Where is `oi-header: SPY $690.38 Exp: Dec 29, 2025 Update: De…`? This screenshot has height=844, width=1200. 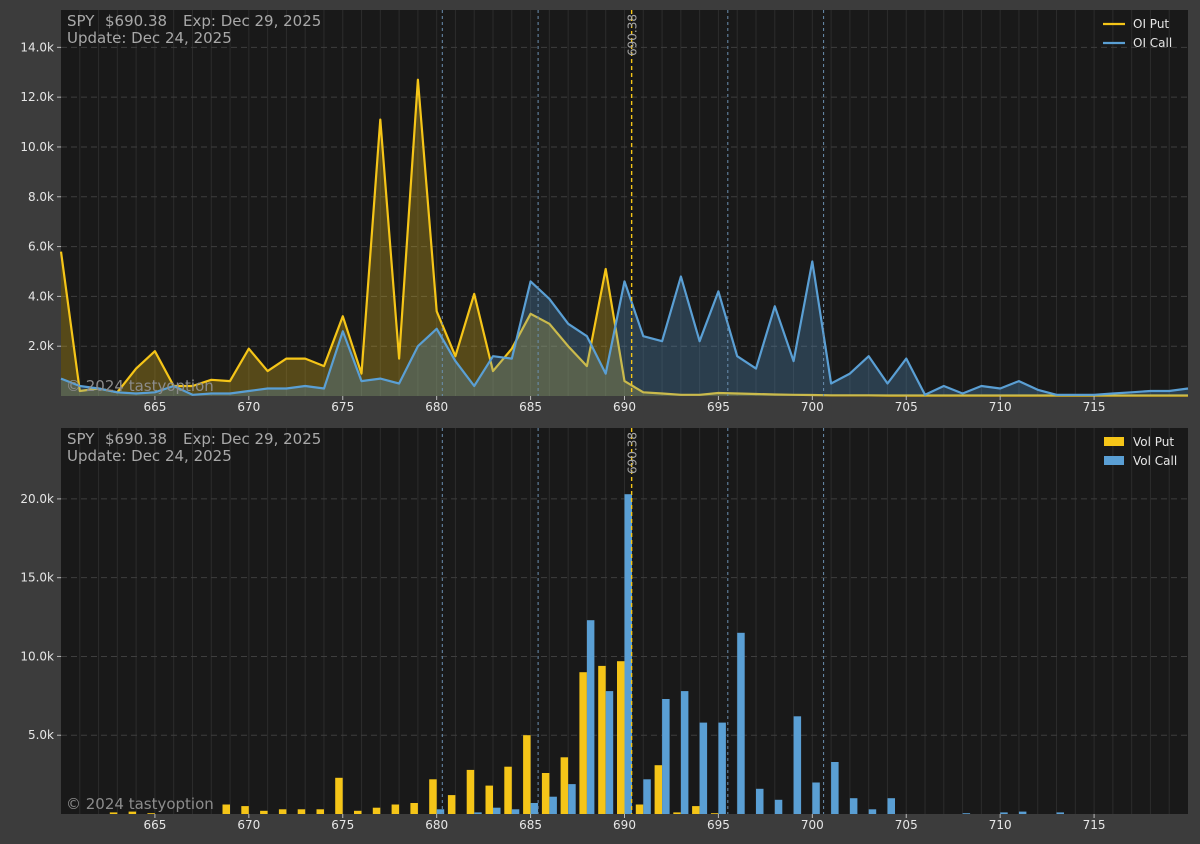 oi-header: SPY $690.38 Exp: Dec 29, 2025 Update: De… is located at coordinates (194, 29).